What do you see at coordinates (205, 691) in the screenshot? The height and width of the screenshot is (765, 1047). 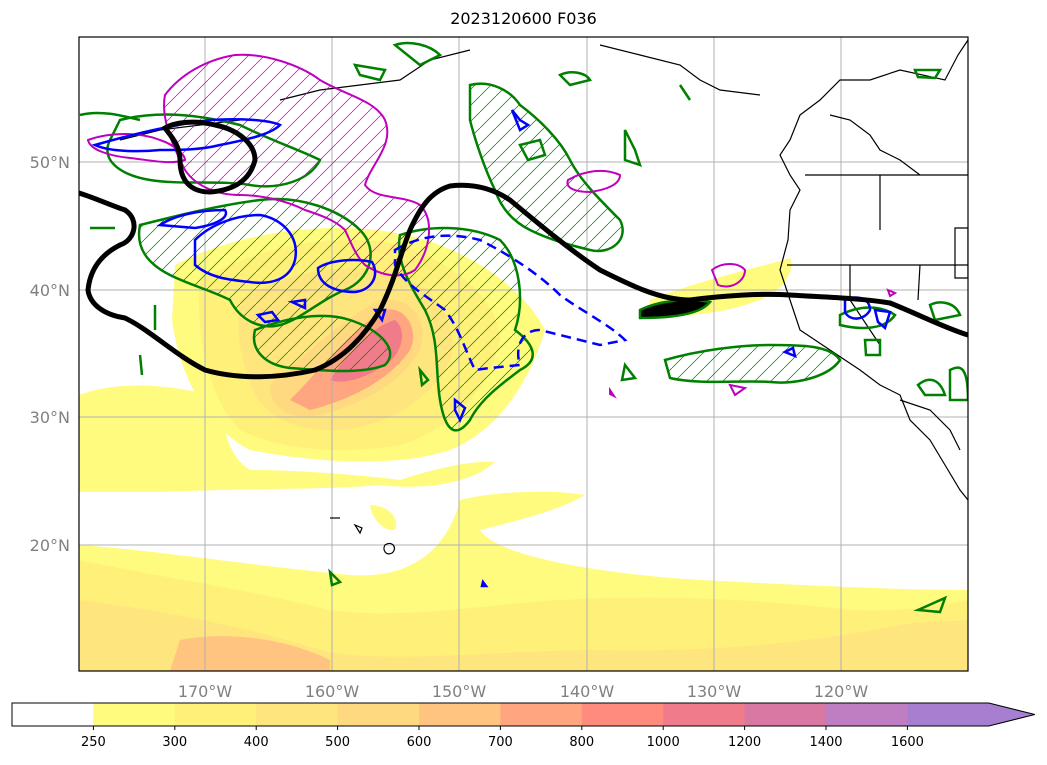 I see `lon-label-170w: 170°W` at bounding box center [205, 691].